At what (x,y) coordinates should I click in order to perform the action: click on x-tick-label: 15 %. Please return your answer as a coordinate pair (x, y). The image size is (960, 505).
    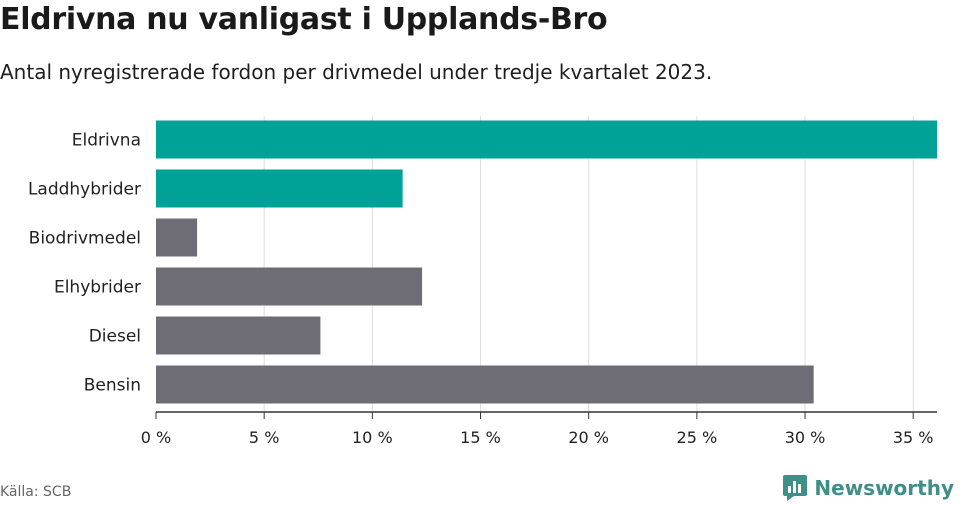
    Looking at the image, I should click on (480, 437).